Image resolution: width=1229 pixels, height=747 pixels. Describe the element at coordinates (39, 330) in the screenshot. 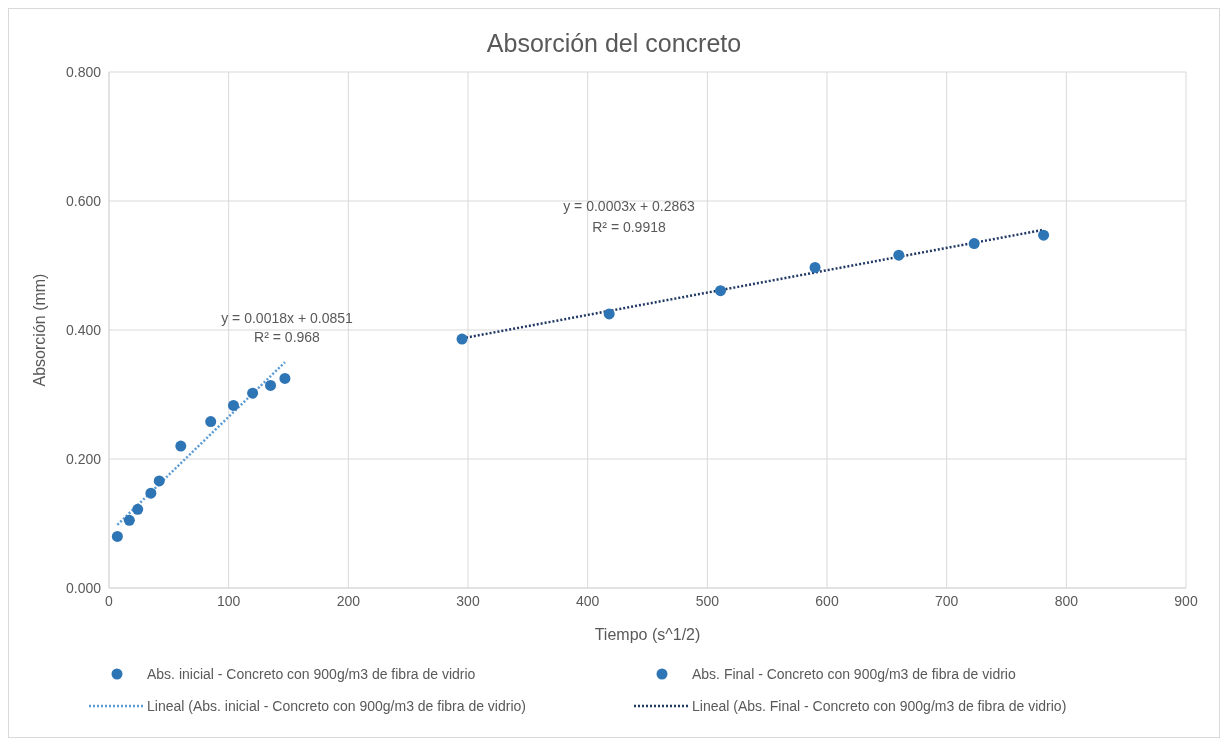

I see `y-axis-title: Absorción (mm)` at that location.